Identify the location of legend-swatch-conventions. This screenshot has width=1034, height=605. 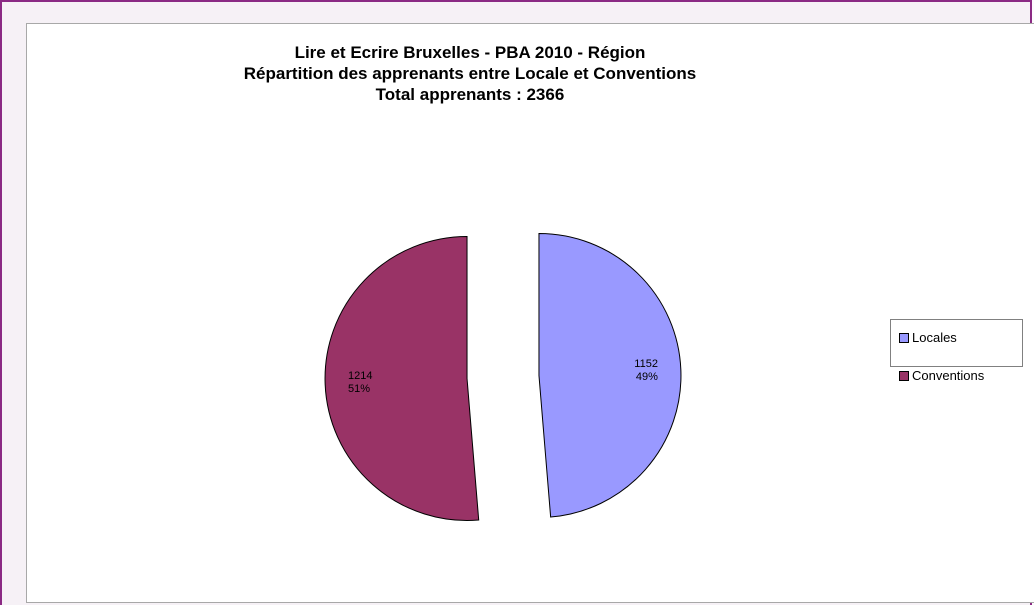
(904, 375).